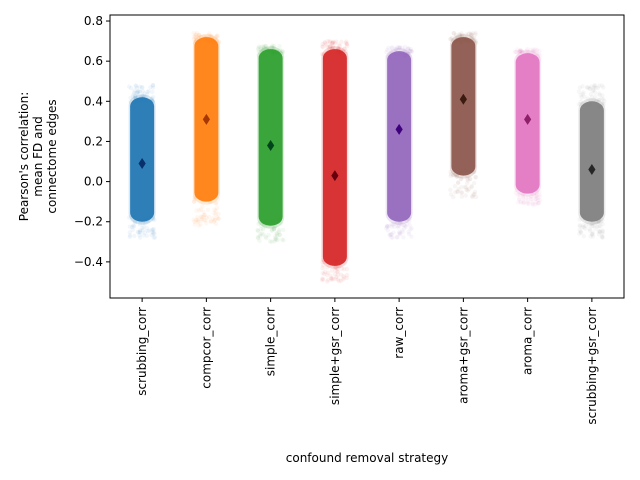 Image resolution: width=640 pixels, height=480 pixels. I want to click on mean-marker-aroma+gsr_corr, so click(463, 99).